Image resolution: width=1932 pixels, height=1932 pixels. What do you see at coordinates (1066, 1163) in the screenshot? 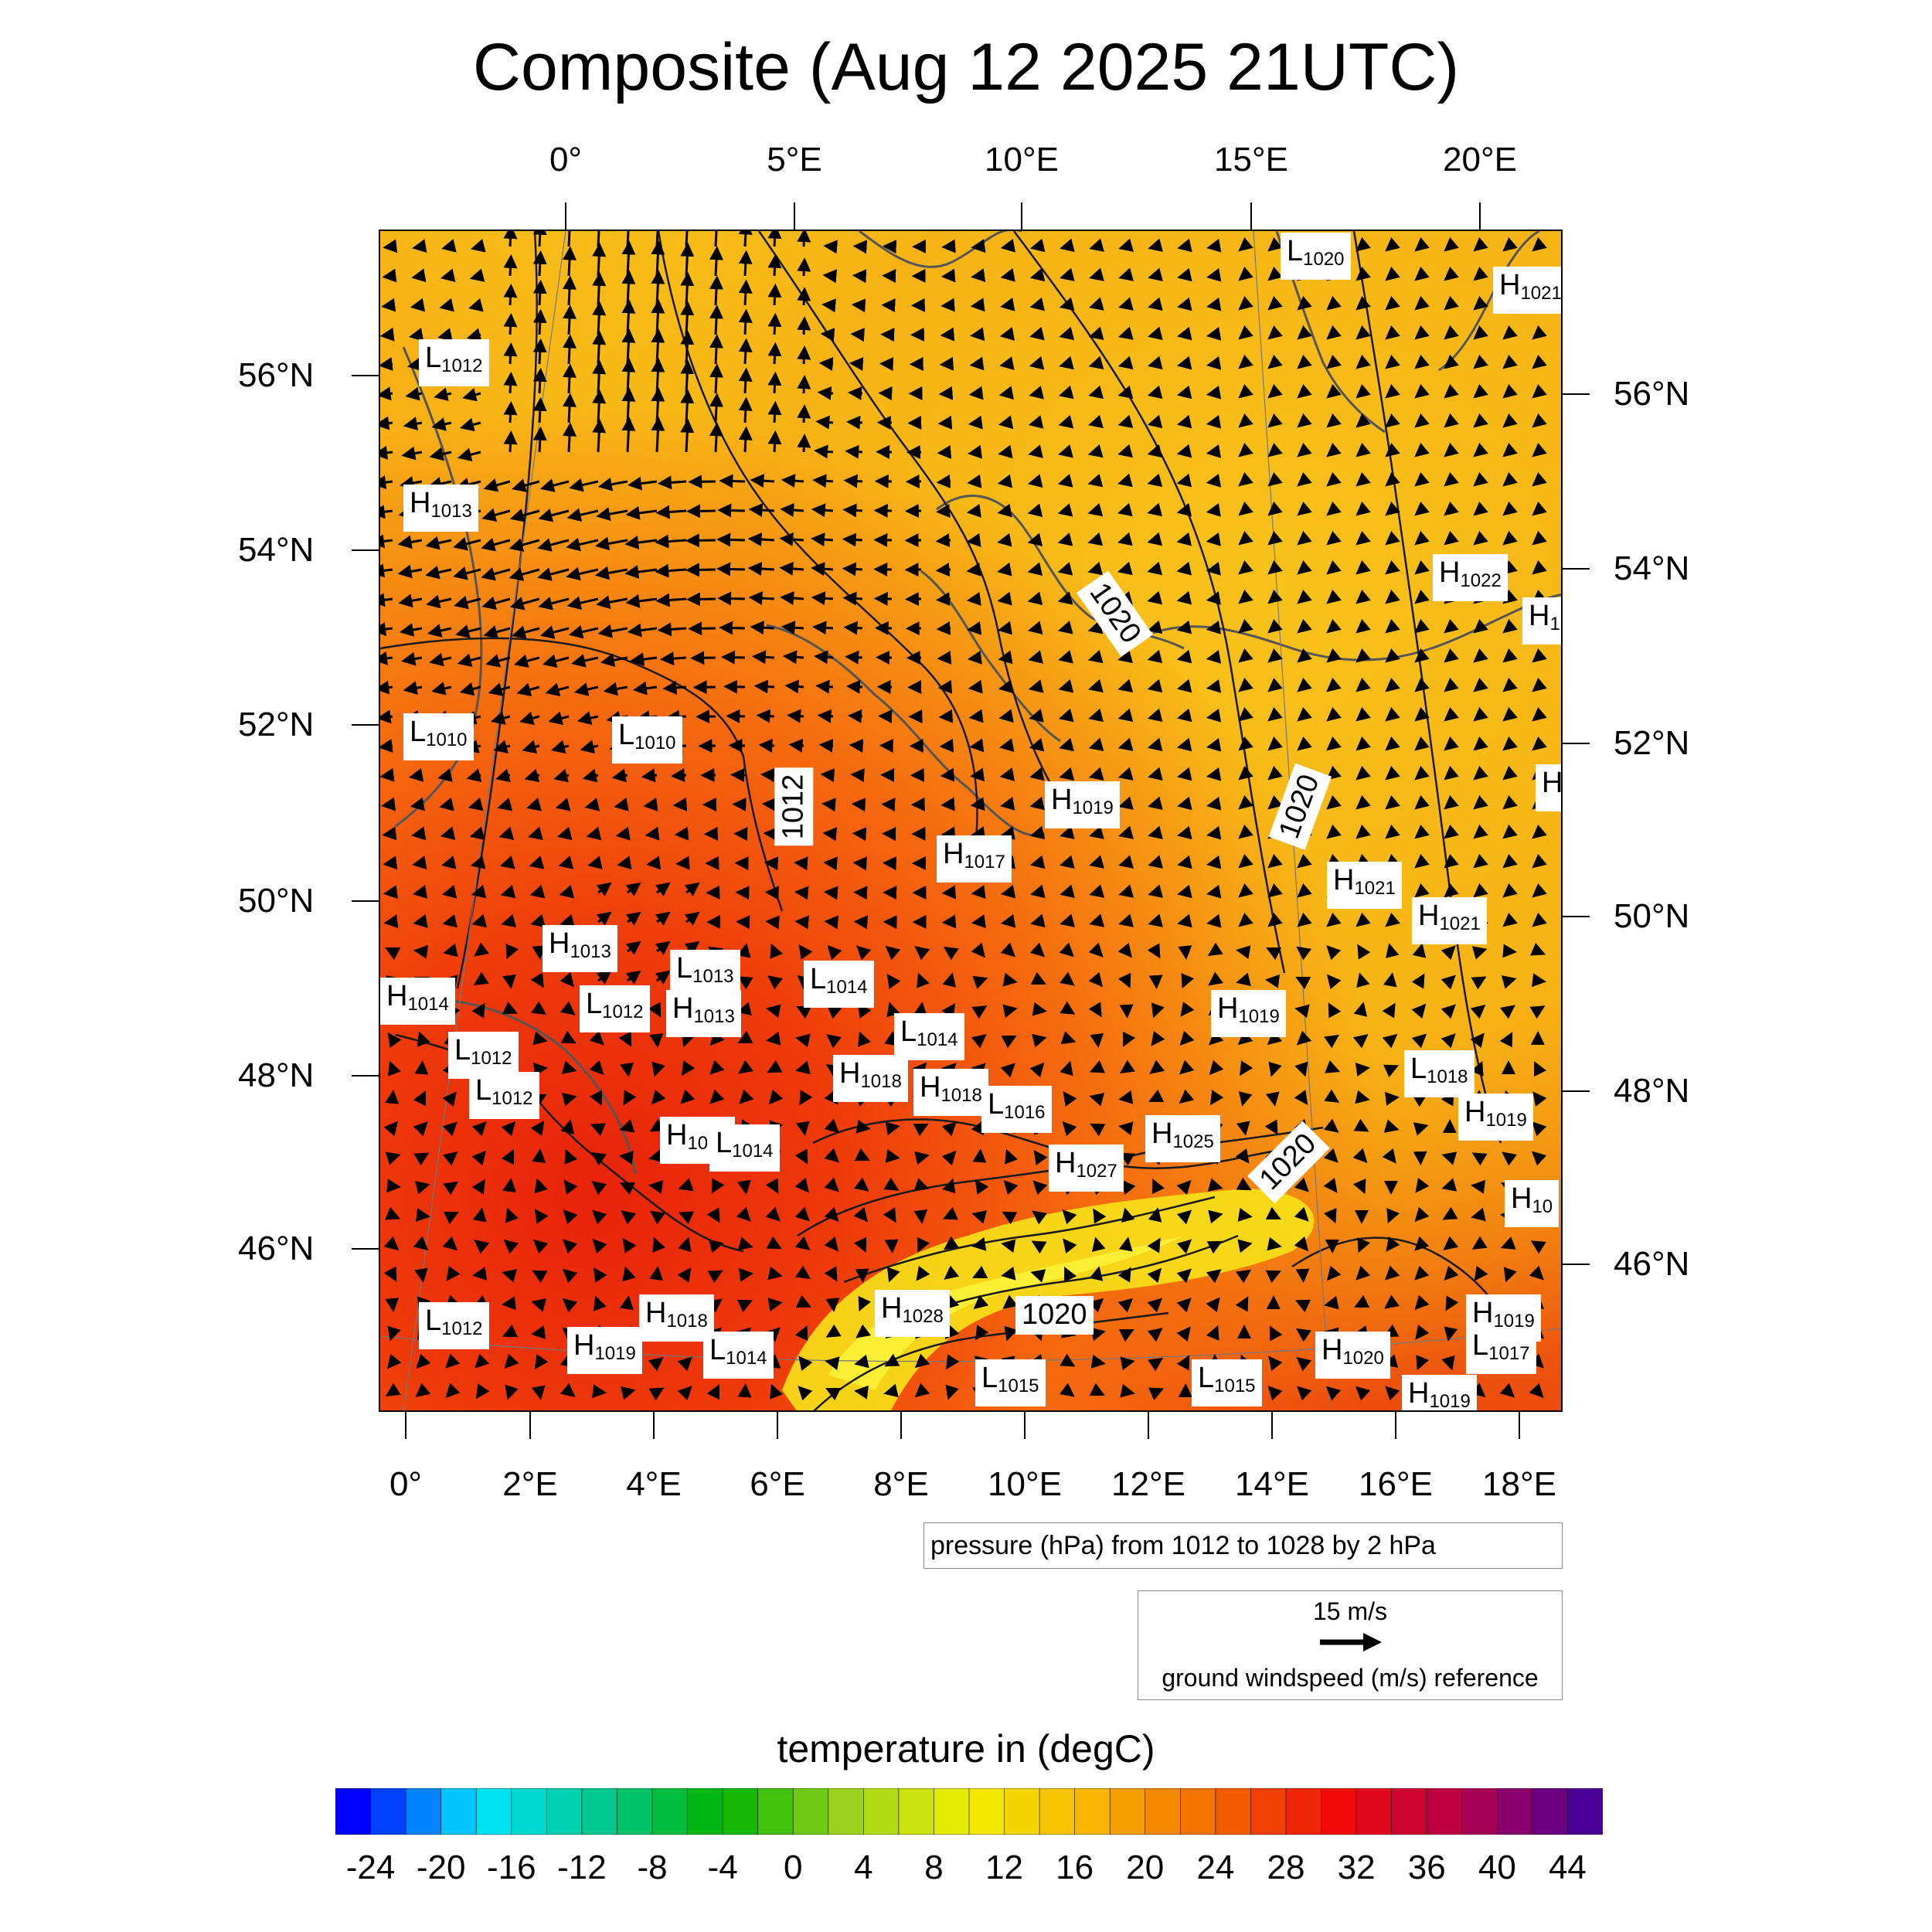
I see `pressure-type: H` at bounding box center [1066, 1163].